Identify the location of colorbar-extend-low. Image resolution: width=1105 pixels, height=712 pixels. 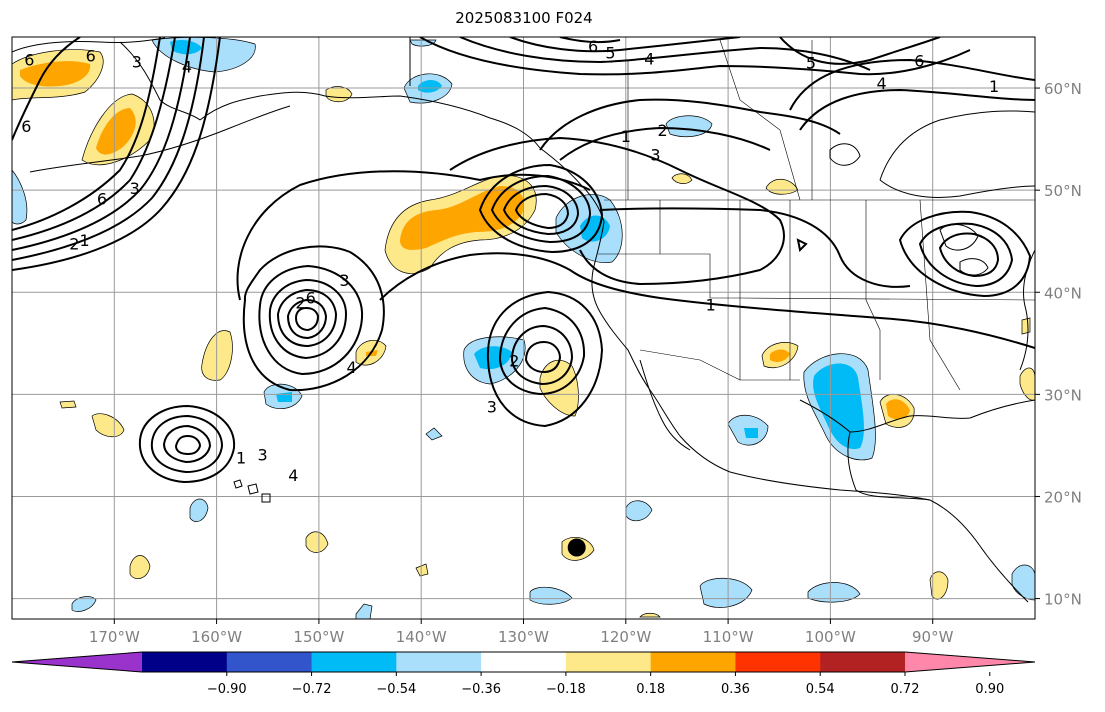
(77, 662).